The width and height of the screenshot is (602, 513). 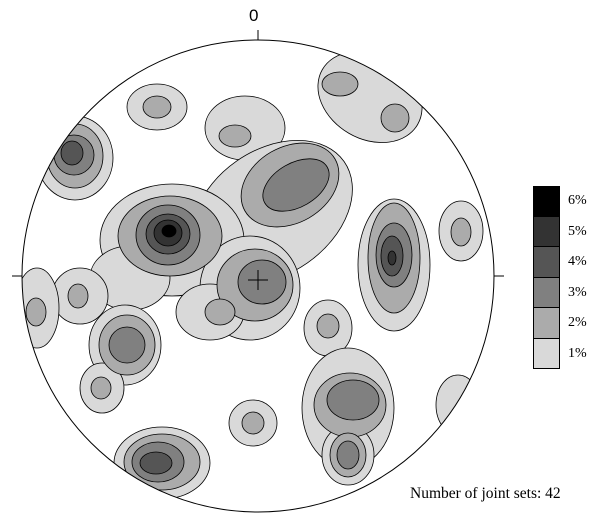 What do you see at coordinates (485, 493) in the screenshot?
I see `joint-set-count-caption: Number of joint sets: 42` at bounding box center [485, 493].